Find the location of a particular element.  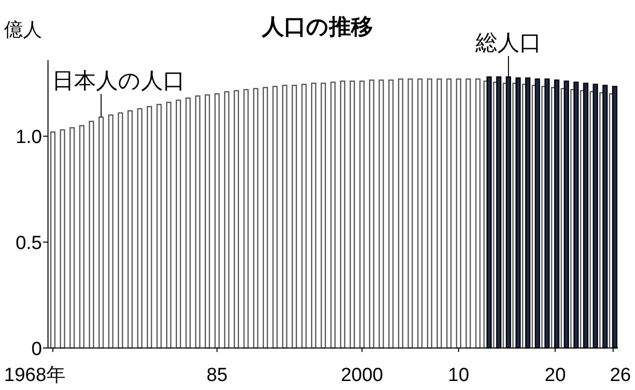

x-tick-label: 85 is located at coordinates (217, 375).